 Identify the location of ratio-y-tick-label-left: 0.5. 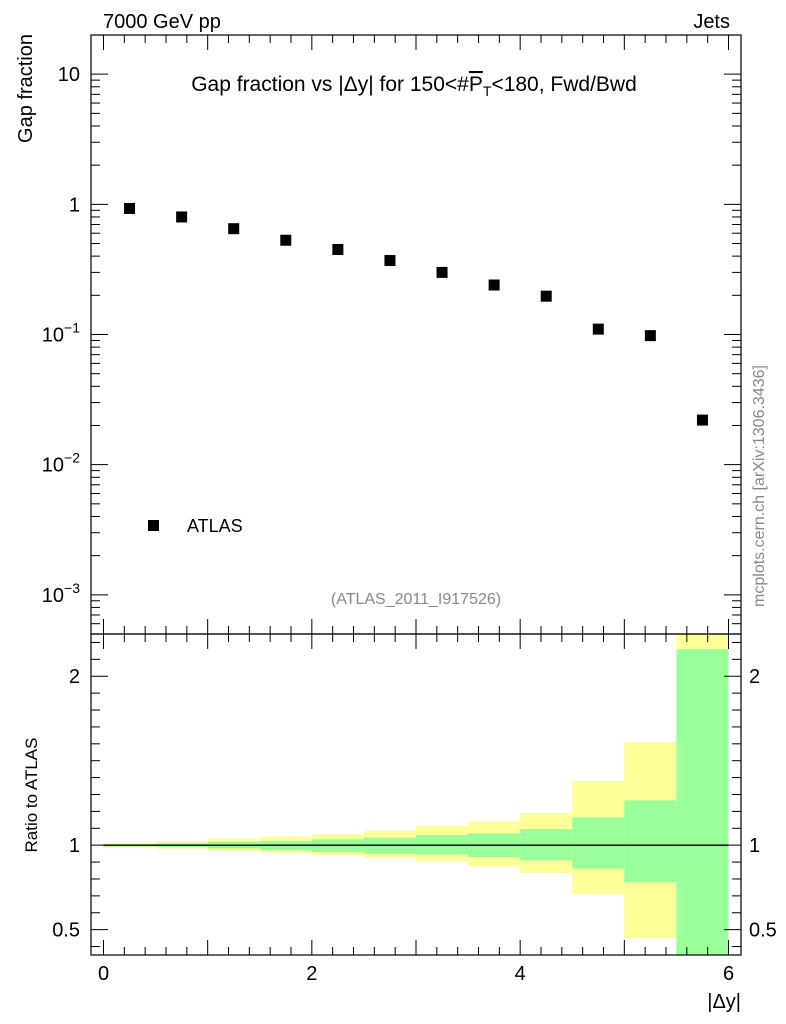
(66, 931).